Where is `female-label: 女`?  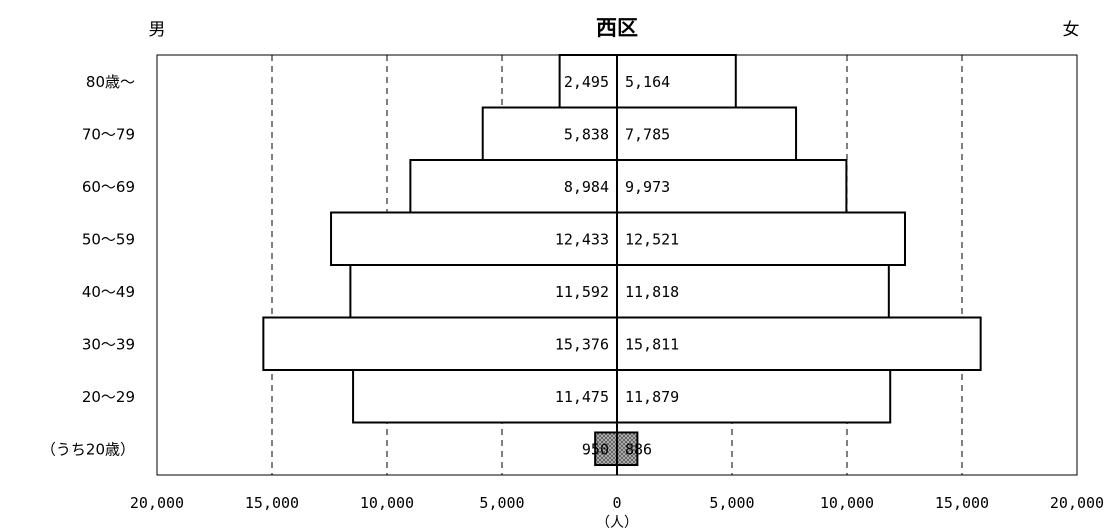
female-label: 女 is located at coordinates (1071, 30).